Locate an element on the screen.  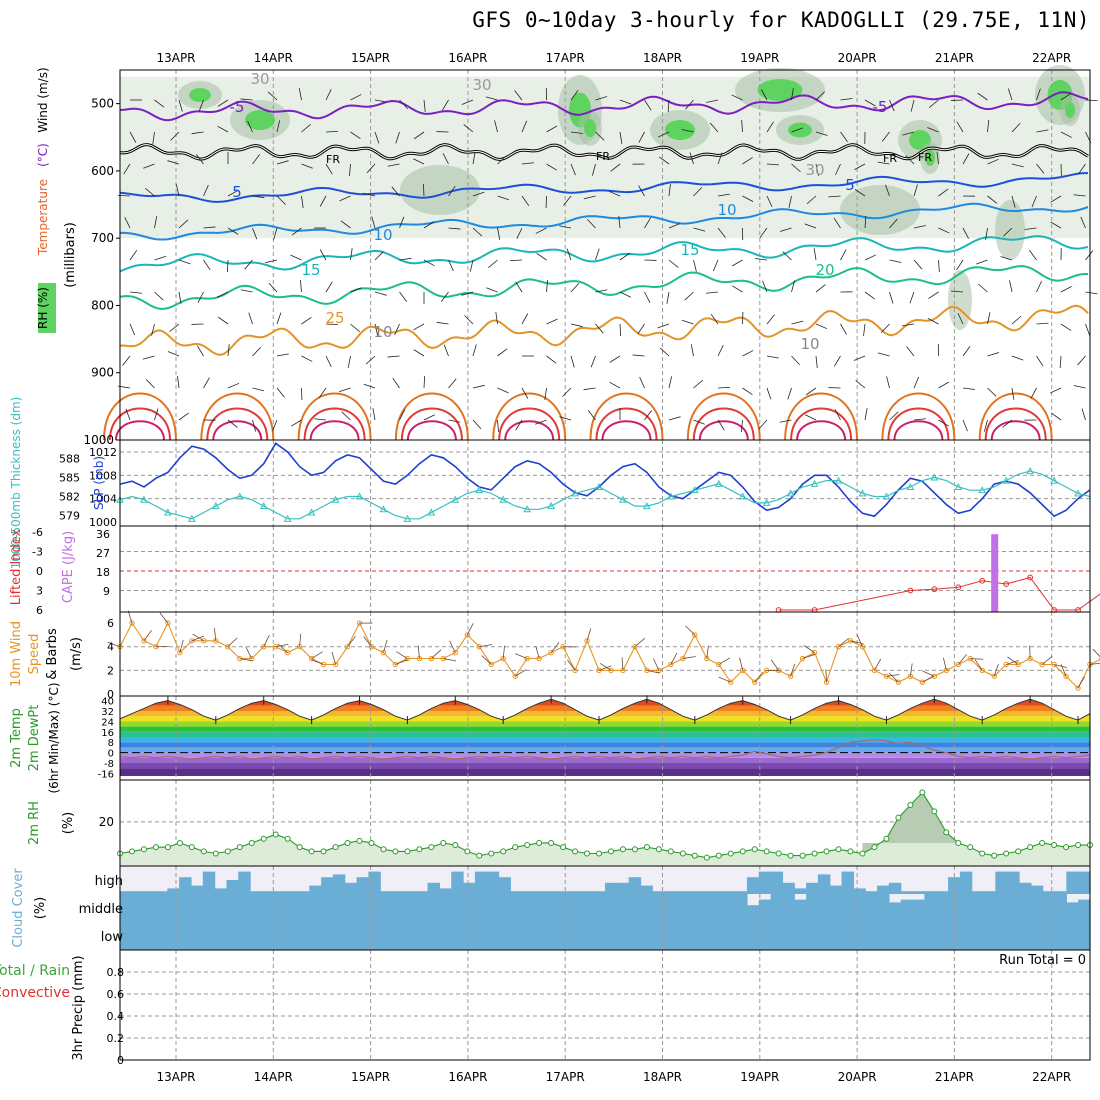
rh-blob-core is located at coordinates (590, 128).